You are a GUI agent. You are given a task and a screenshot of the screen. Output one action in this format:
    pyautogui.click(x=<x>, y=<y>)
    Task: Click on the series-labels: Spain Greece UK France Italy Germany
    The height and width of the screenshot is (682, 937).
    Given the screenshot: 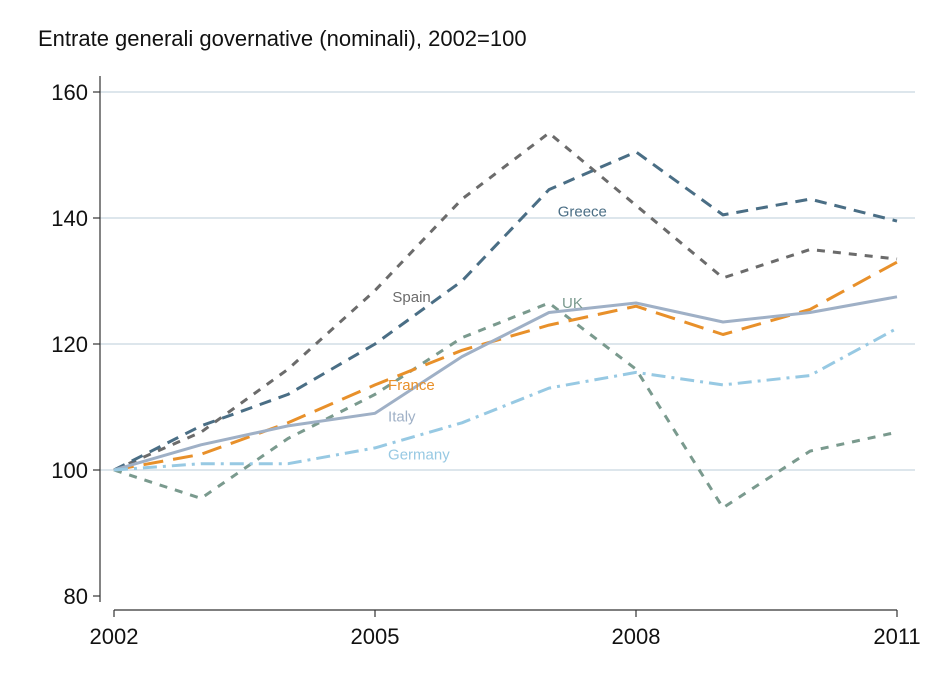 What is the action you would take?
    pyautogui.click(x=497, y=334)
    